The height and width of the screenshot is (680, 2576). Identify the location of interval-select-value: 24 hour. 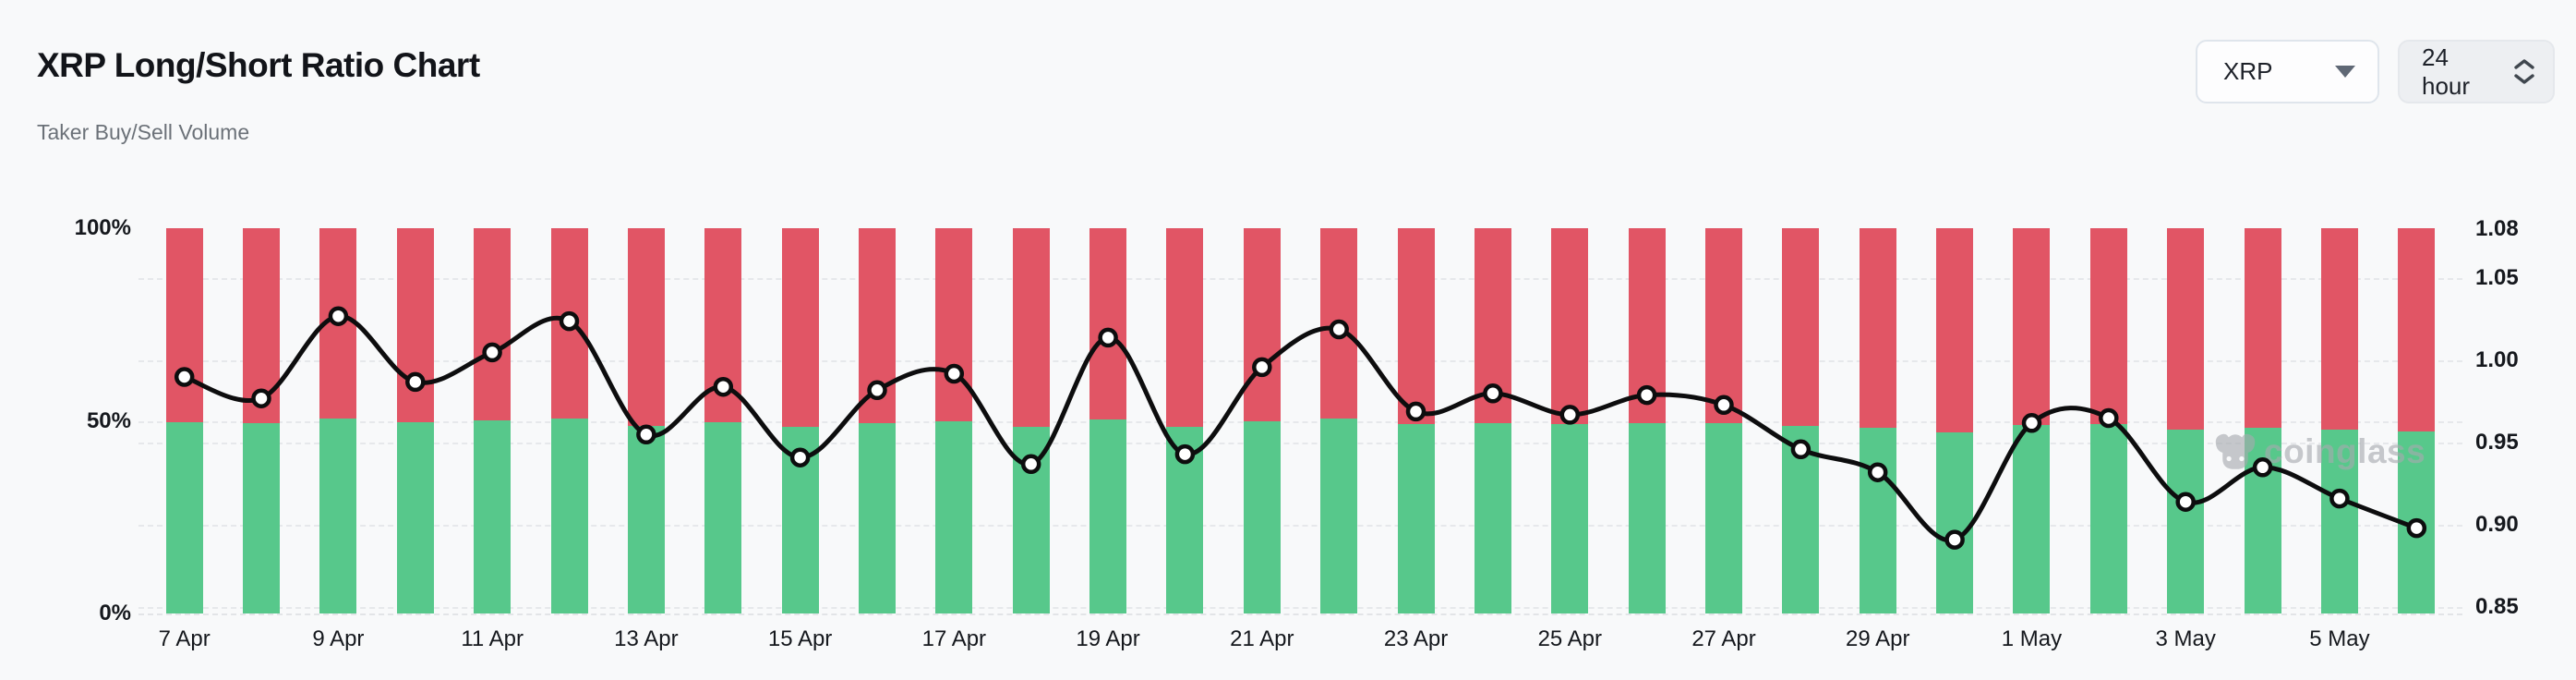
(2446, 71).